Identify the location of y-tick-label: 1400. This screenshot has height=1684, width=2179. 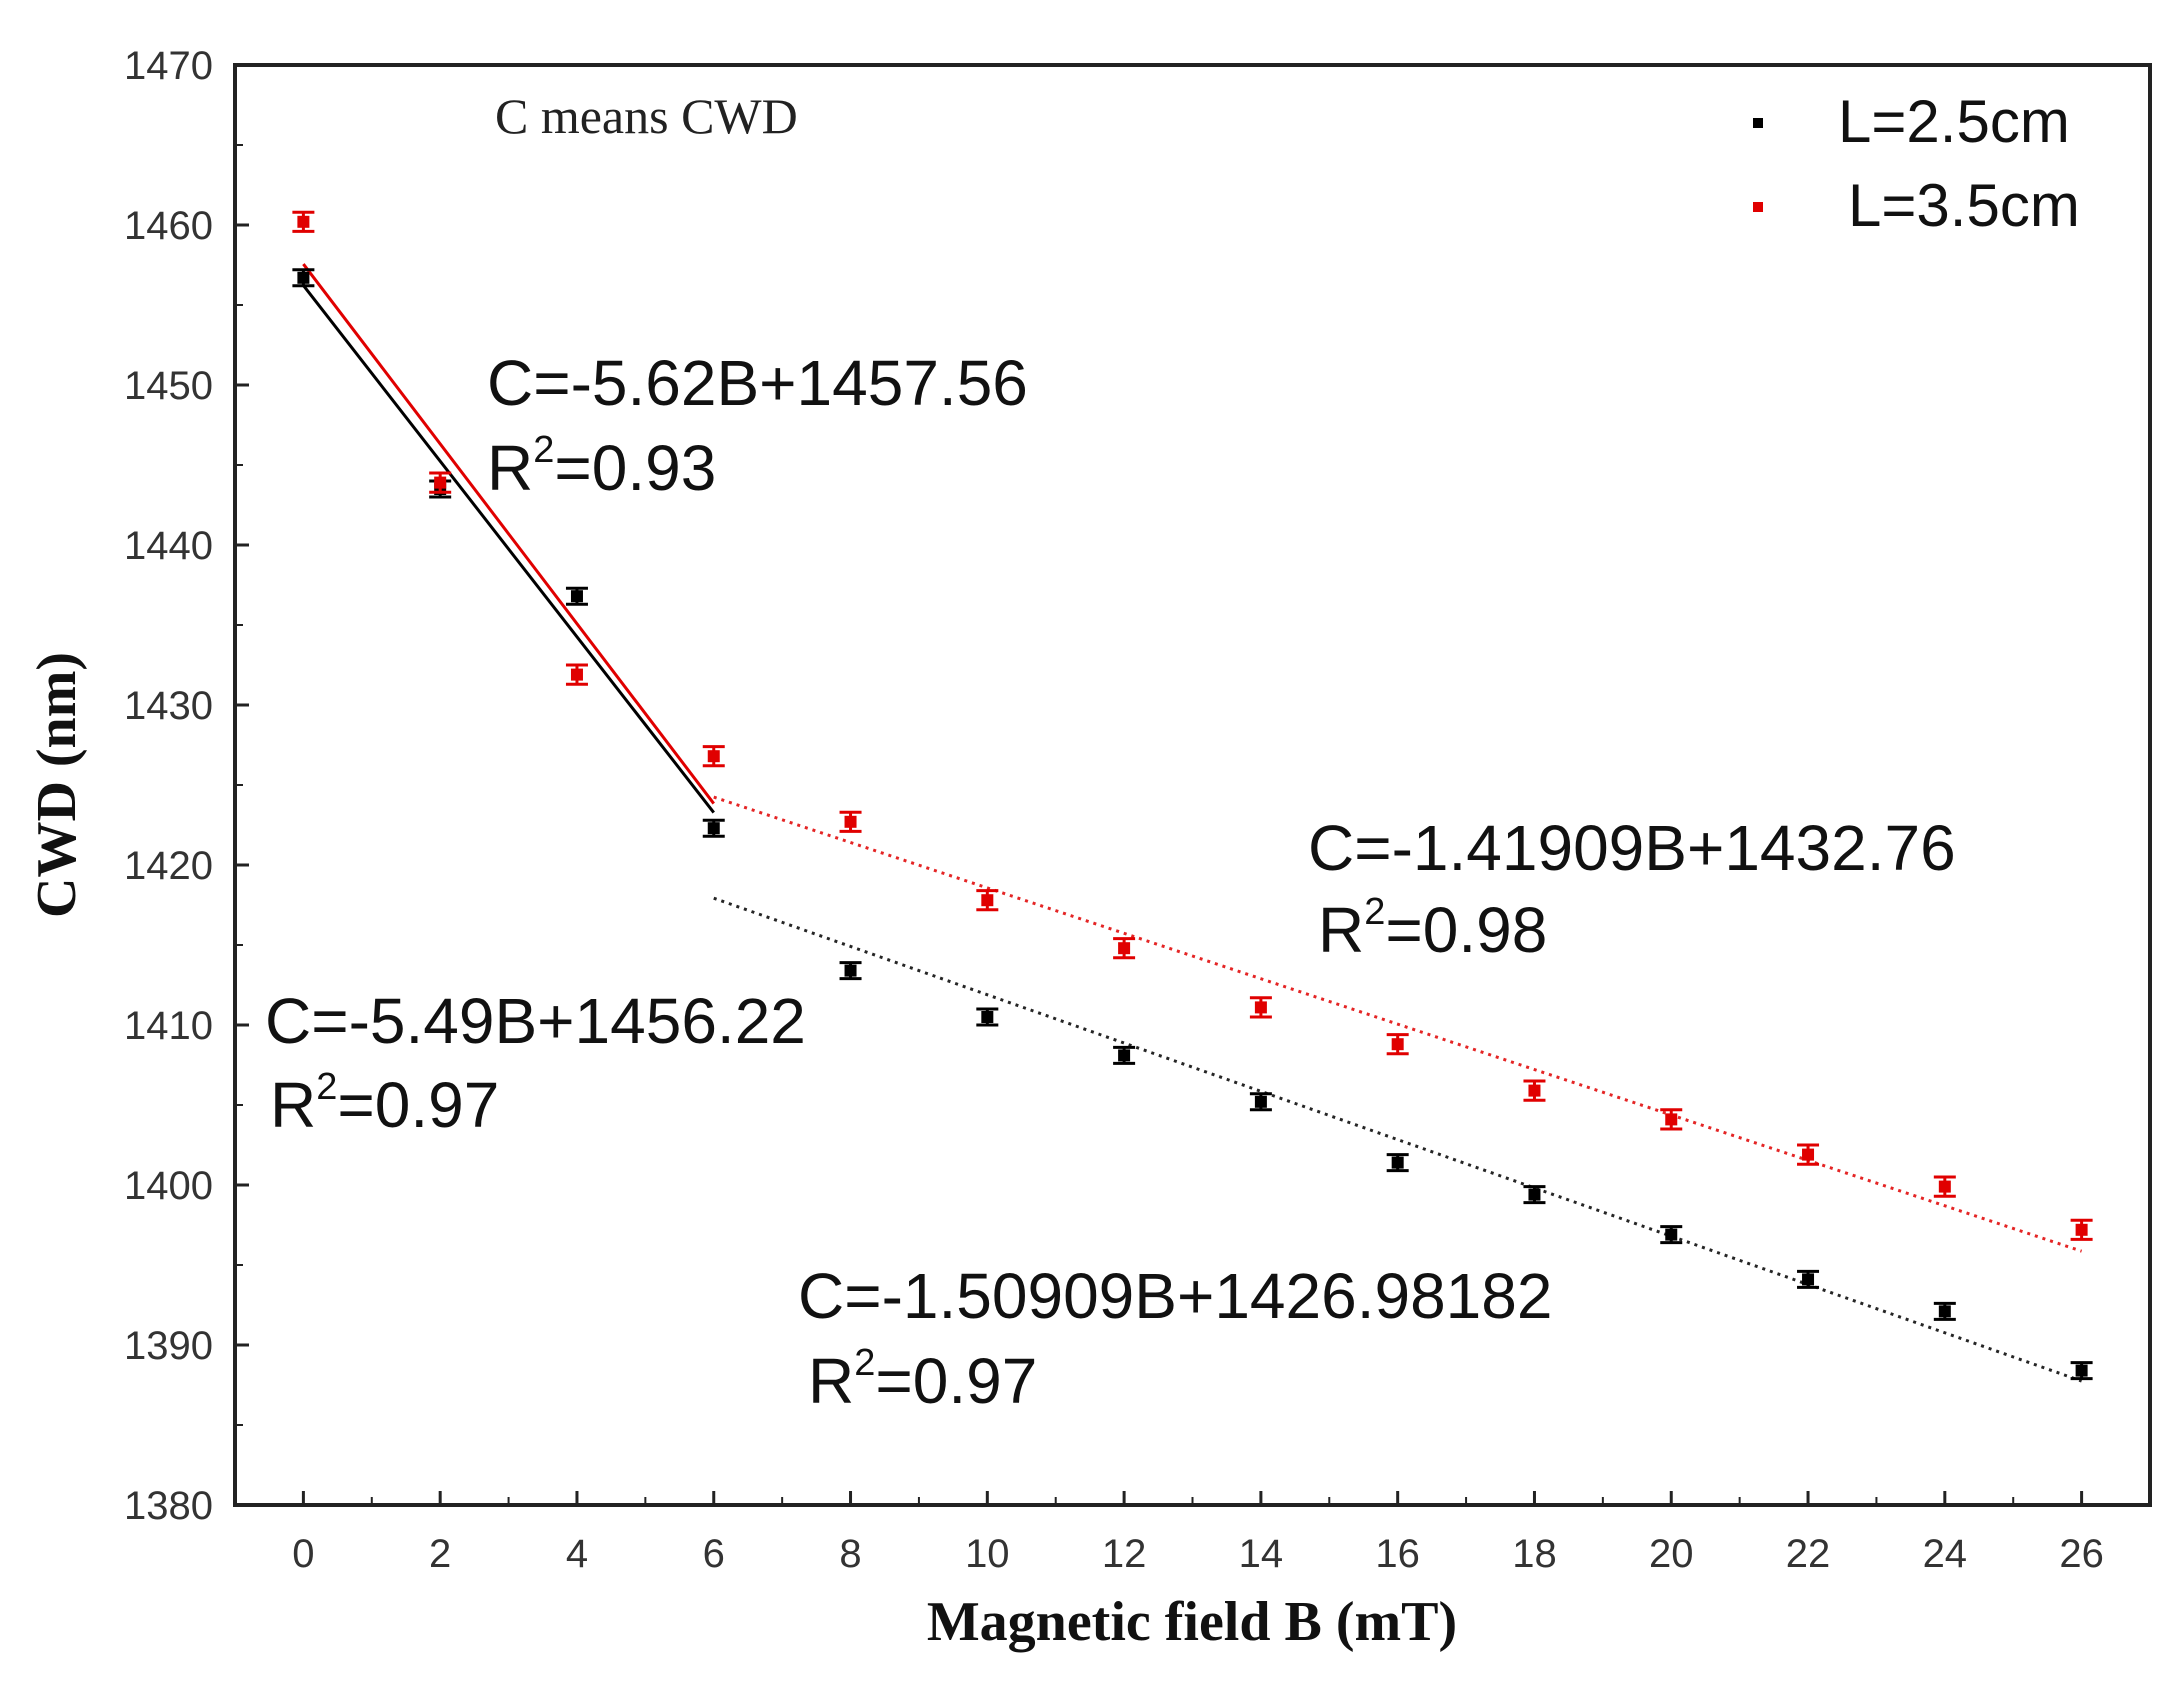
(168, 1186).